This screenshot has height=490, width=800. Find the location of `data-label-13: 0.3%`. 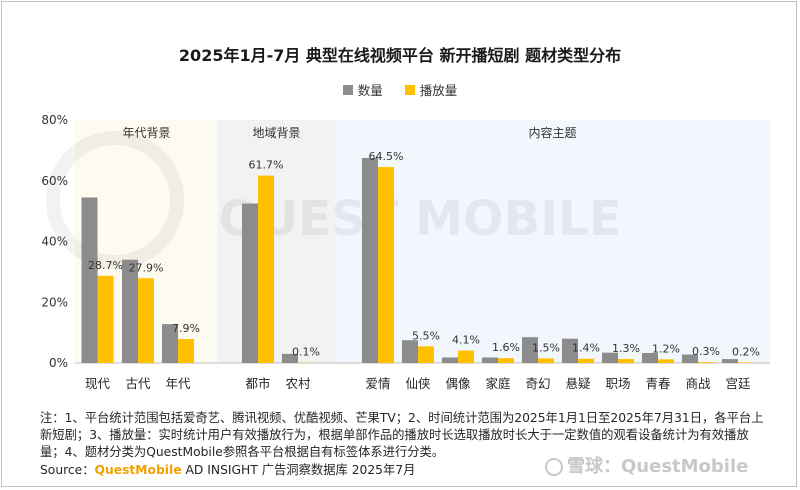

data-label-13: 0.3% is located at coordinates (706, 351).